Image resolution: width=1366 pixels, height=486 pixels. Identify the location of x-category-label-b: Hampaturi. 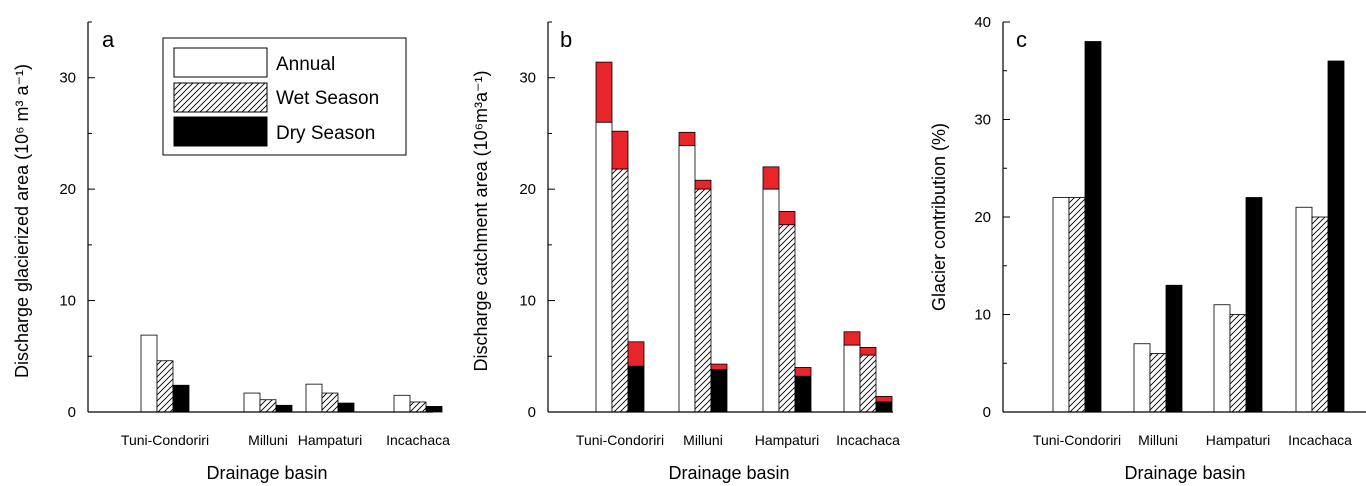
(787, 440).